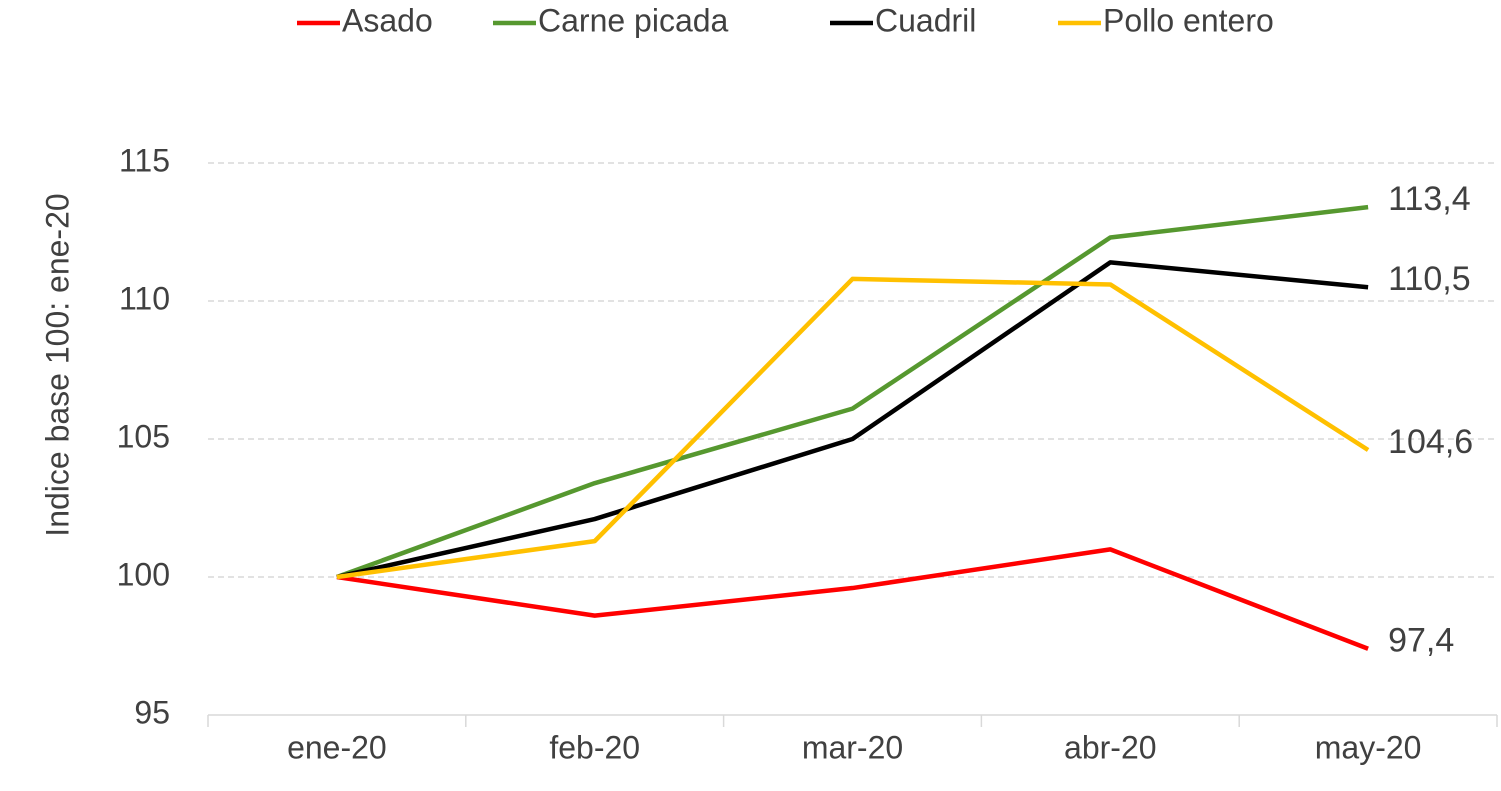  I want to click on data-label: 113,4, so click(1429, 199).